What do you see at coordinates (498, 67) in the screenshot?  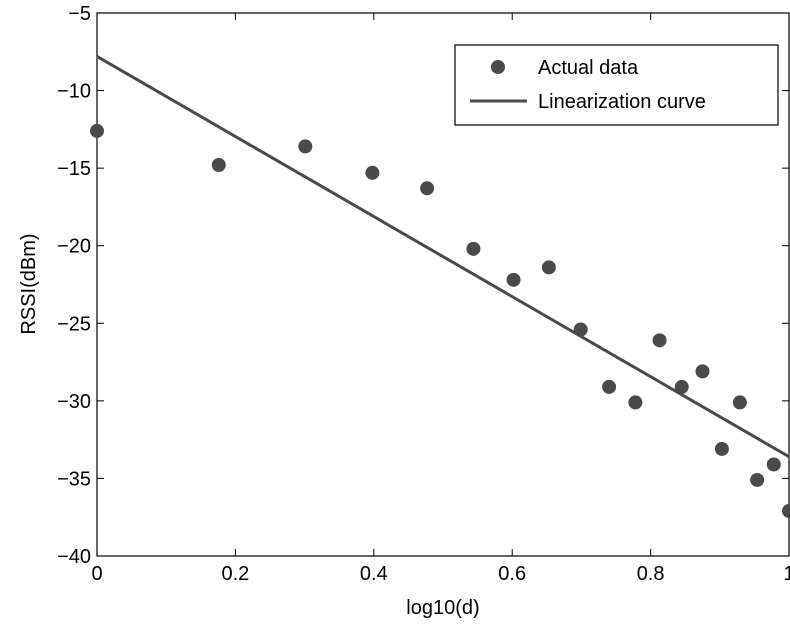 I see `legend-marker-actual-data` at bounding box center [498, 67].